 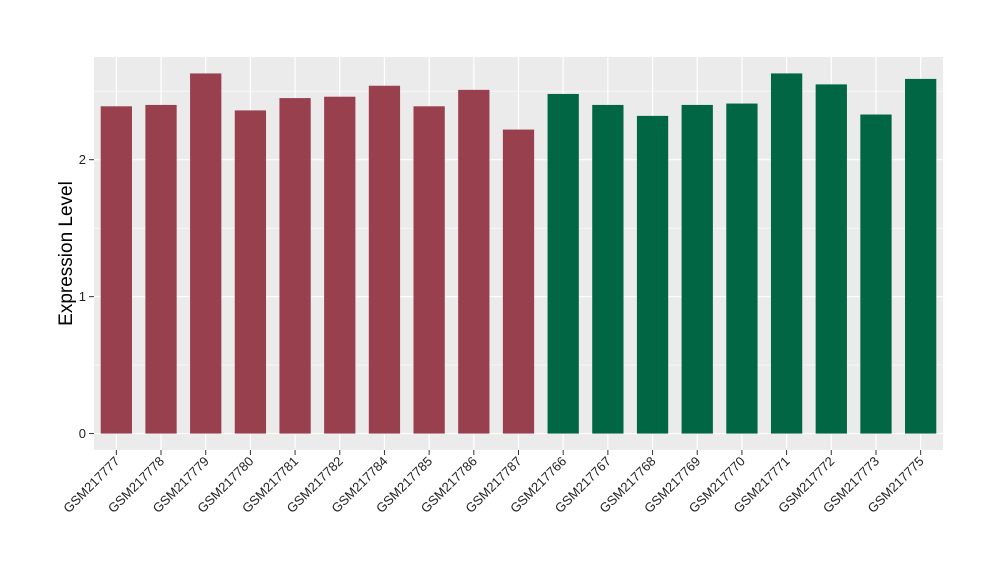 What do you see at coordinates (66, 253) in the screenshot?
I see `y-axis-title: Expression Level` at bounding box center [66, 253].